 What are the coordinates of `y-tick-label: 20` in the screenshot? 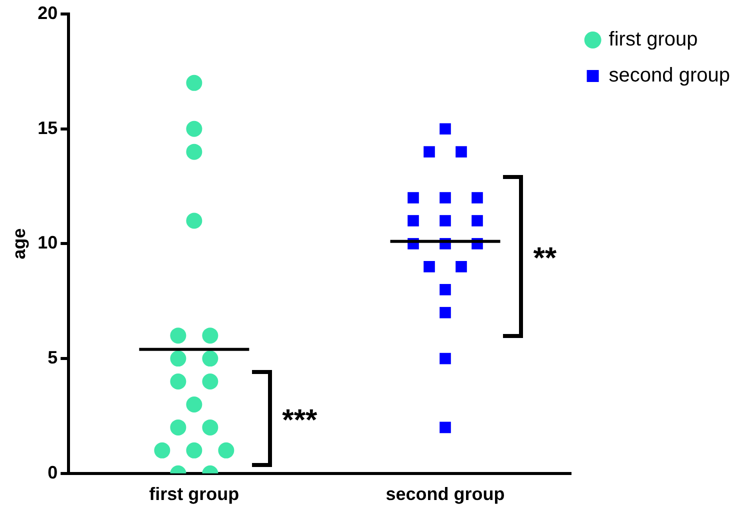 It's located at (48, 12).